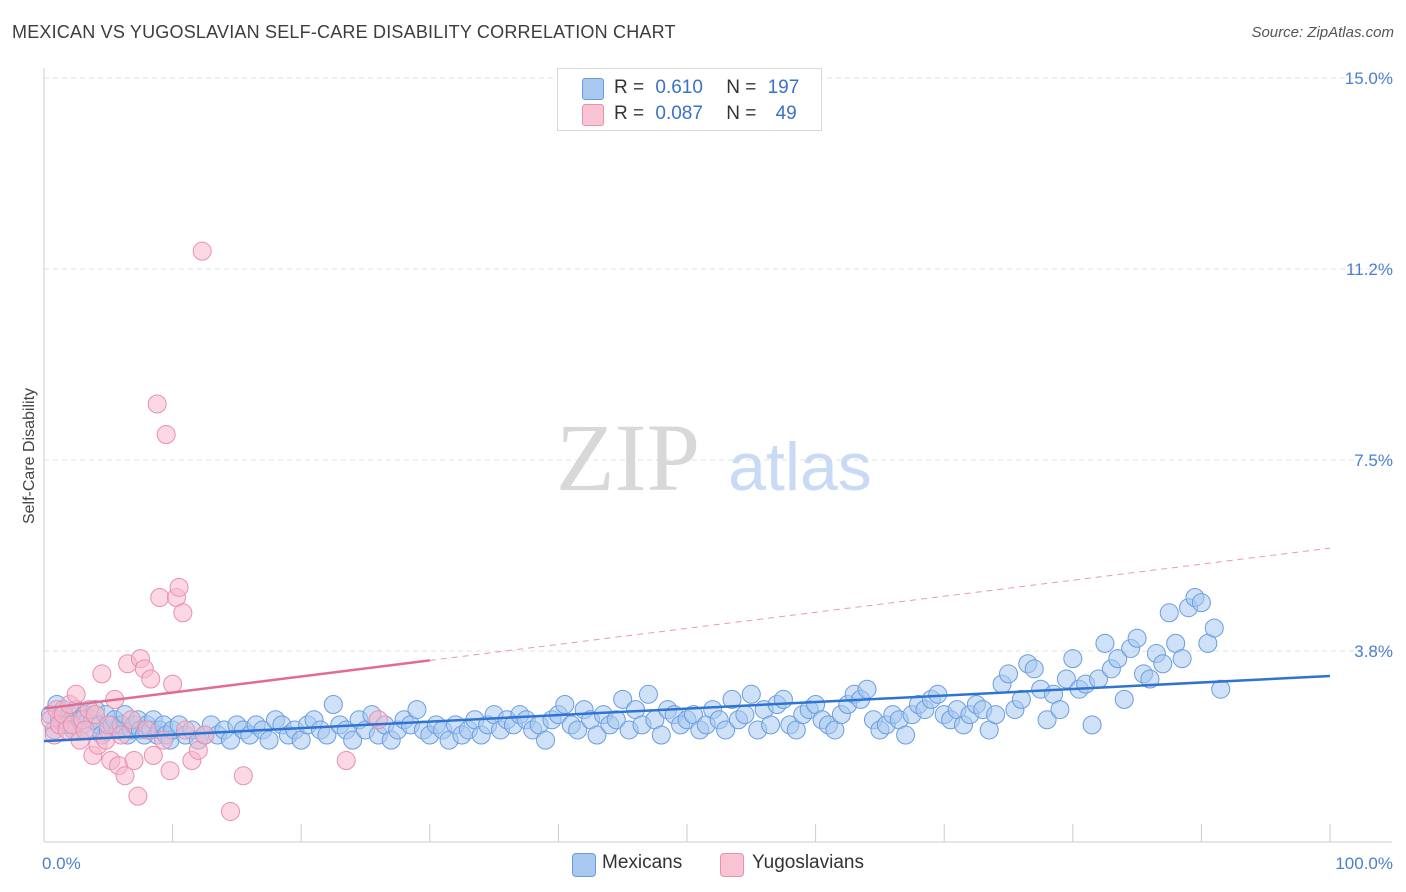  Describe the element at coordinates (808, 862) in the screenshot. I see `bottom-label-yugoslavians: Yugoslavians` at that location.